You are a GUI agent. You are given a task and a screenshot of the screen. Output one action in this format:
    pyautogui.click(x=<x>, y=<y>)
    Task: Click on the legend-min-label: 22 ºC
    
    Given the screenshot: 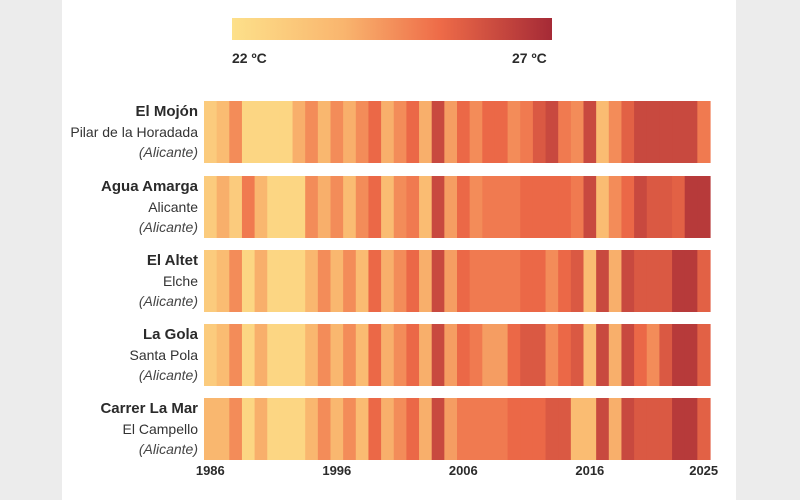 What is the action you would take?
    pyautogui.click(x=249, y=58)
    